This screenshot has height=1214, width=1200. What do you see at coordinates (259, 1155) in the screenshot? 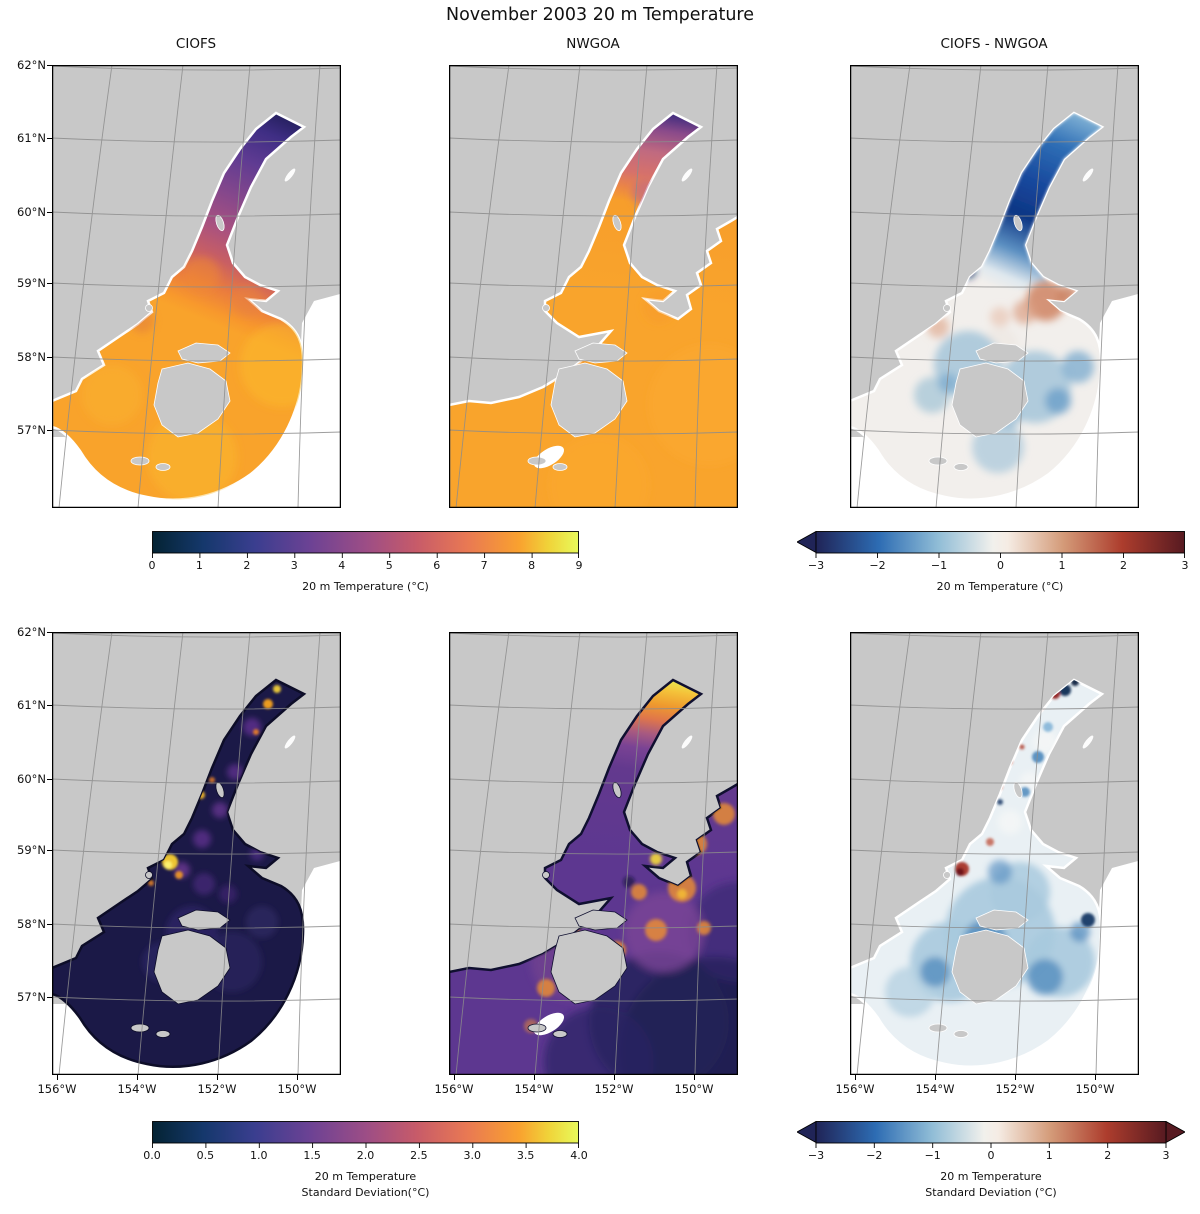
I see `colorbar-tick-label: 1.0` at bounding box center [259, 1155].